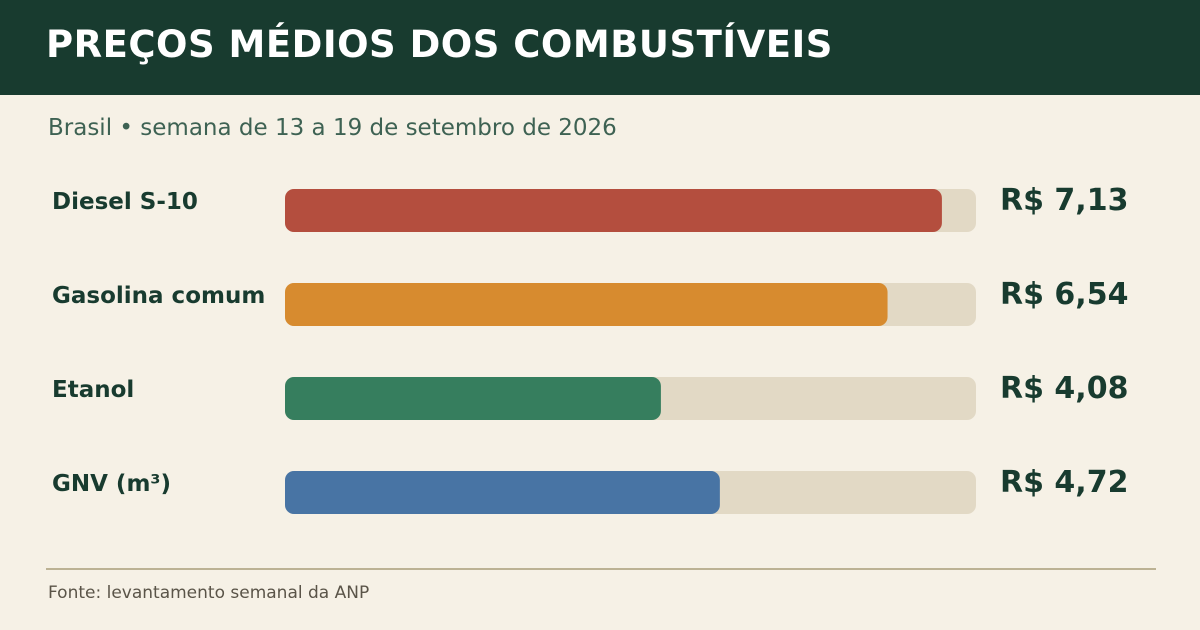 The image size is (1200, 630). I want to click on value-label: R$ 7,13, so click(1064, 200).